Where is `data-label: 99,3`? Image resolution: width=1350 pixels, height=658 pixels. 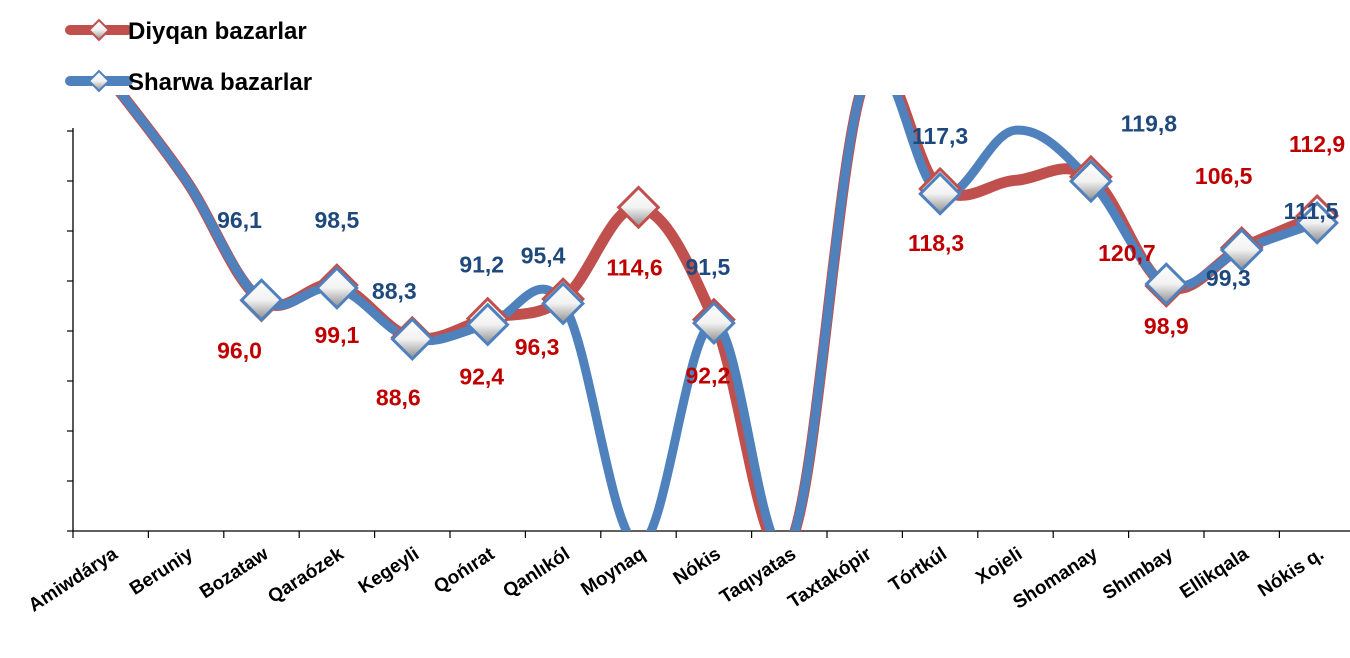 data-label: 99,3 is located at coordinates (1228, 278).